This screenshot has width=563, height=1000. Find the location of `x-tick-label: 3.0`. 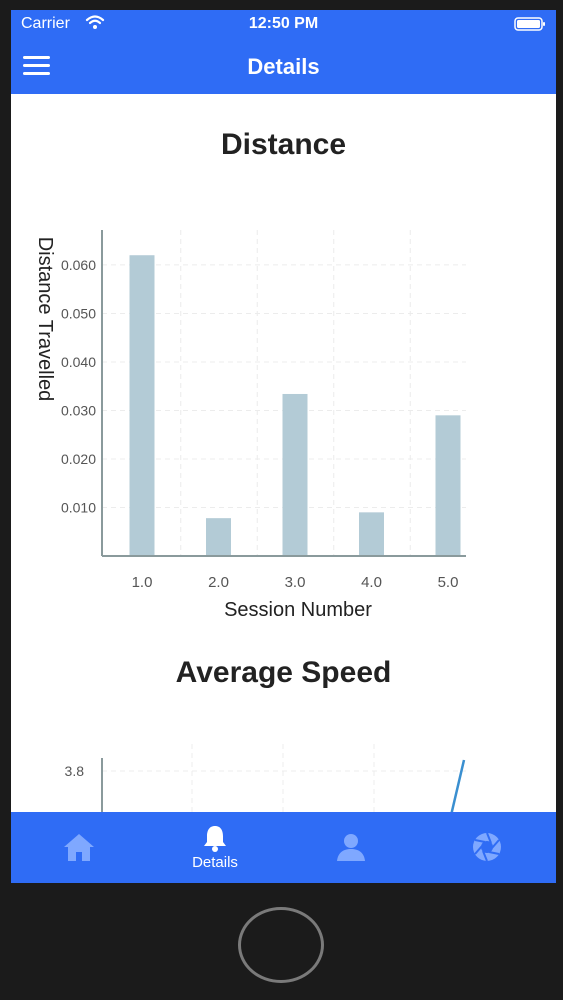

x-tick-label: 3.0 is located at coordinates (295, 582).